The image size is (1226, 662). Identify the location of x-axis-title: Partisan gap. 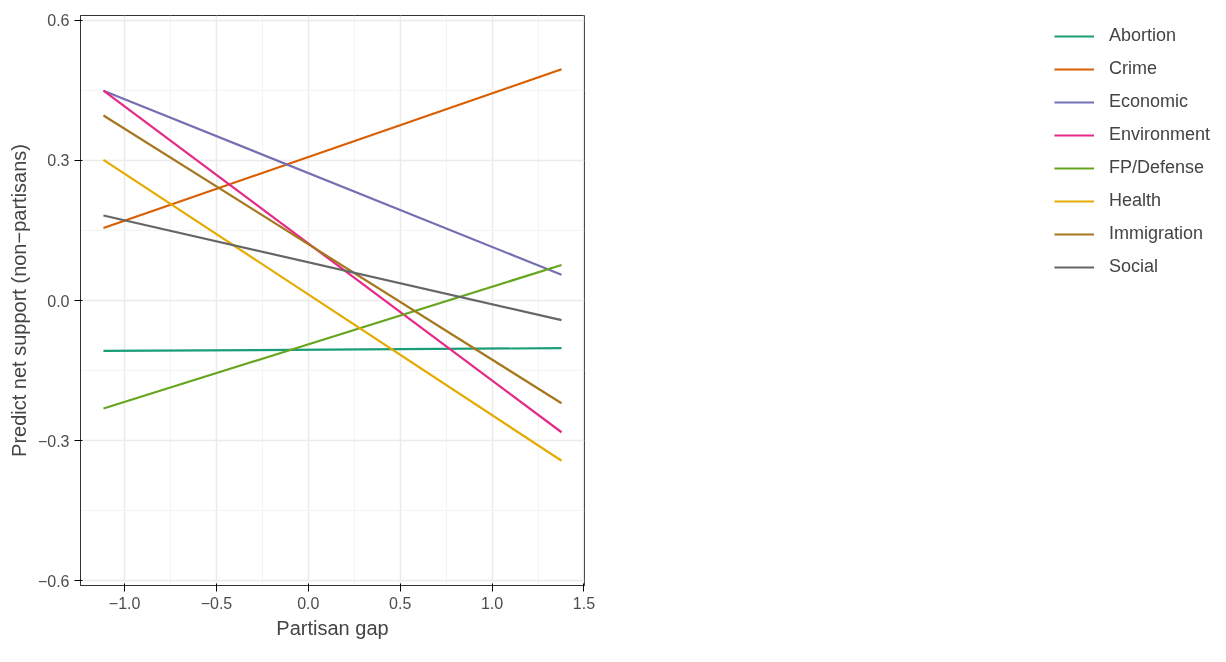
(332, 627).